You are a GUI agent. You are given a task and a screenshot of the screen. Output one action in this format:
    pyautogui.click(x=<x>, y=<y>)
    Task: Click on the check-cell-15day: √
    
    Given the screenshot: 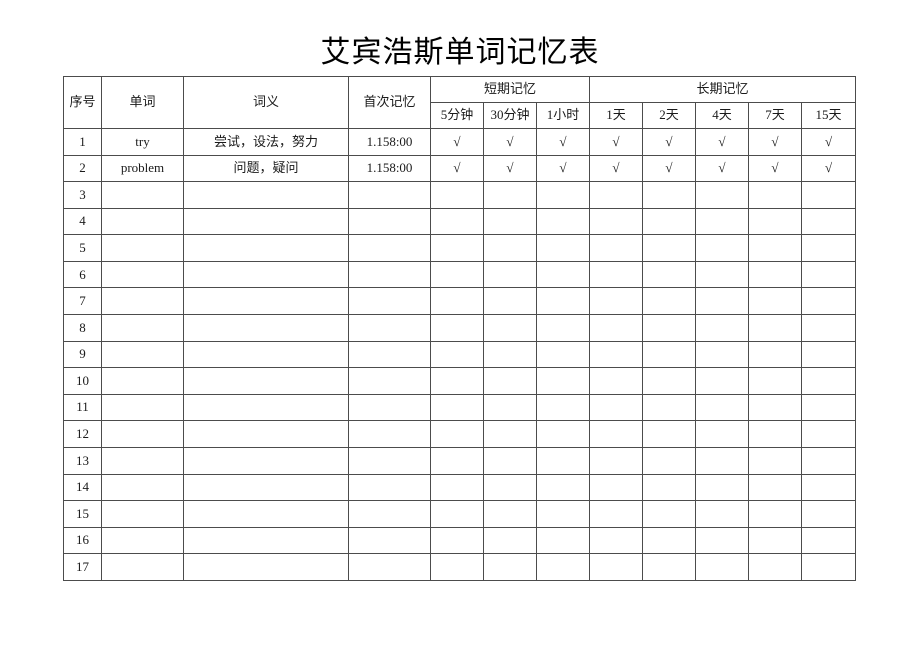 What is the action you would take?
    pyautogui.click(x=828, y=142)
    